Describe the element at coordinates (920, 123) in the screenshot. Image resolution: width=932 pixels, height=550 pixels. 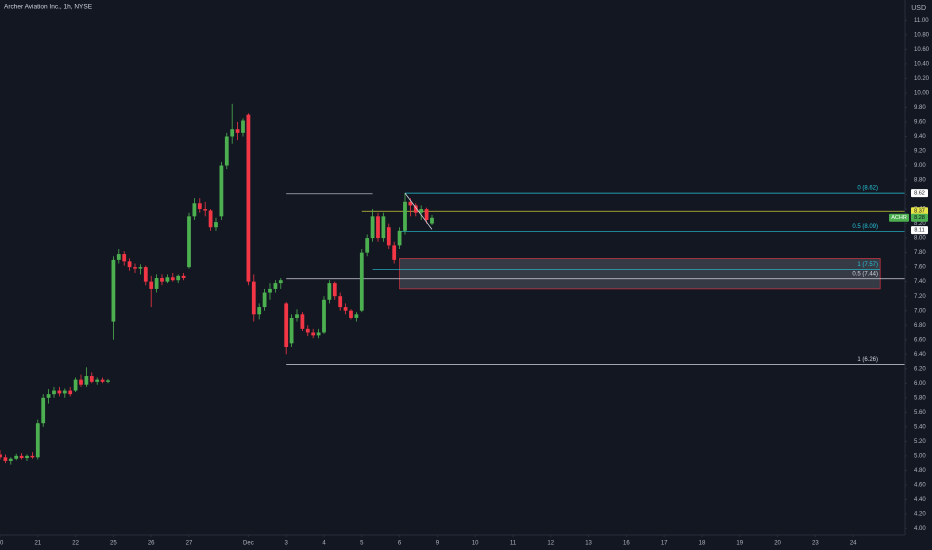
I see `y-tick-label: 9.60` at that location.